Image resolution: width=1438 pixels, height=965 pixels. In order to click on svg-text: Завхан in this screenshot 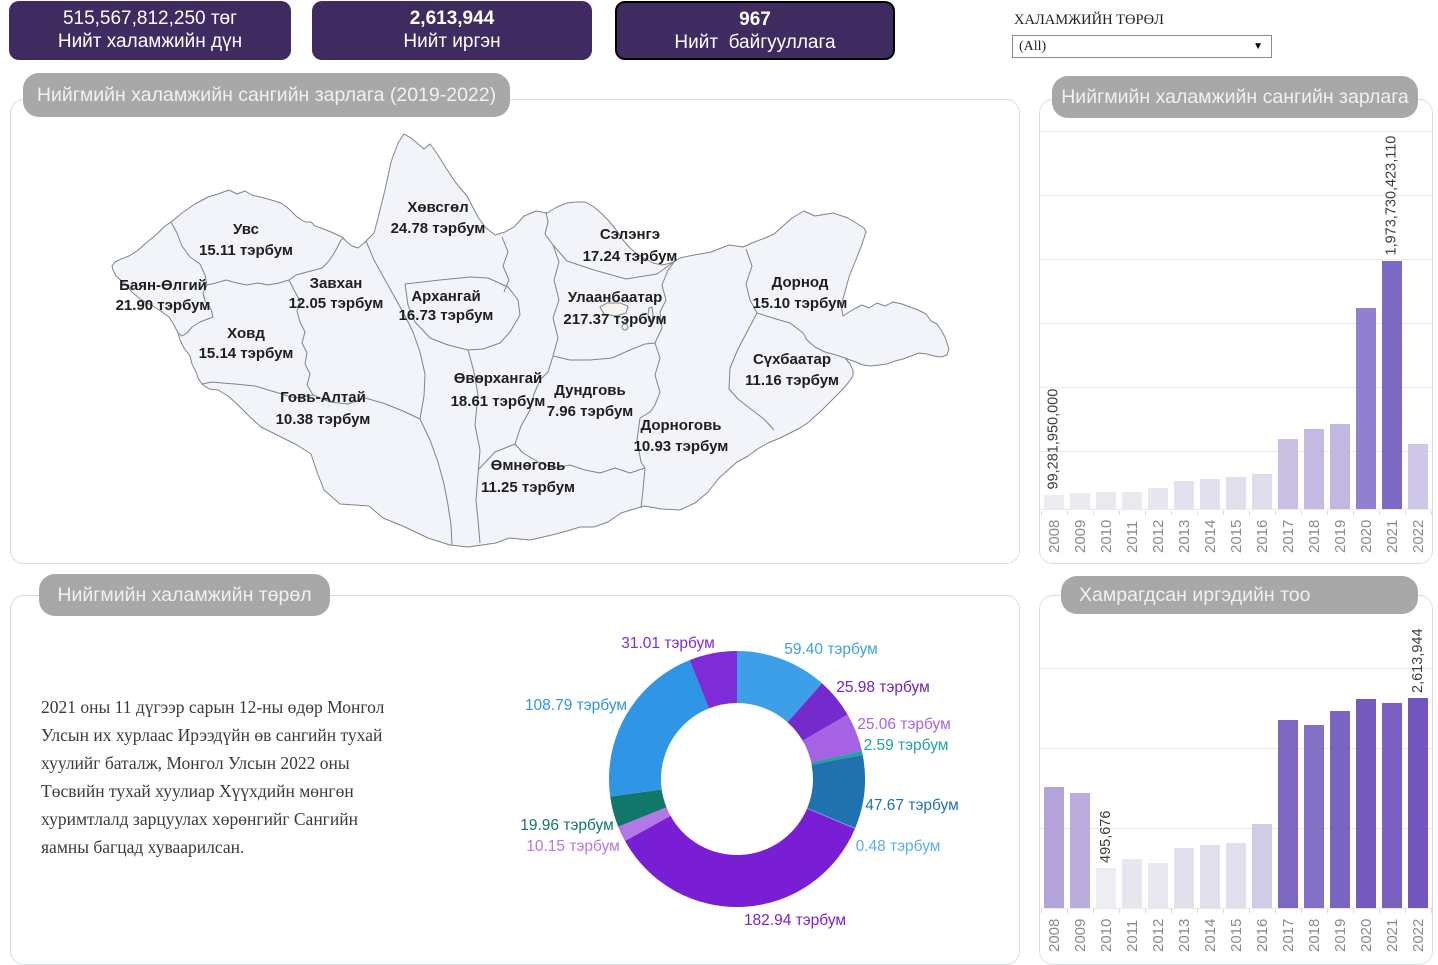, I will do `click(336, 283)`.